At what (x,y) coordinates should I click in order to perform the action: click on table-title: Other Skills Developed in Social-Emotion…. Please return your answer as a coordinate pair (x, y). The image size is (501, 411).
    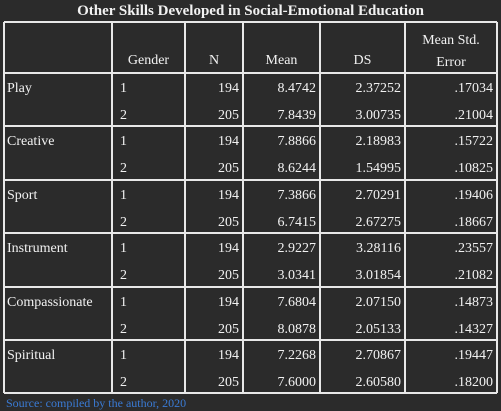
    Looking at the image, I should click on (250, 11).